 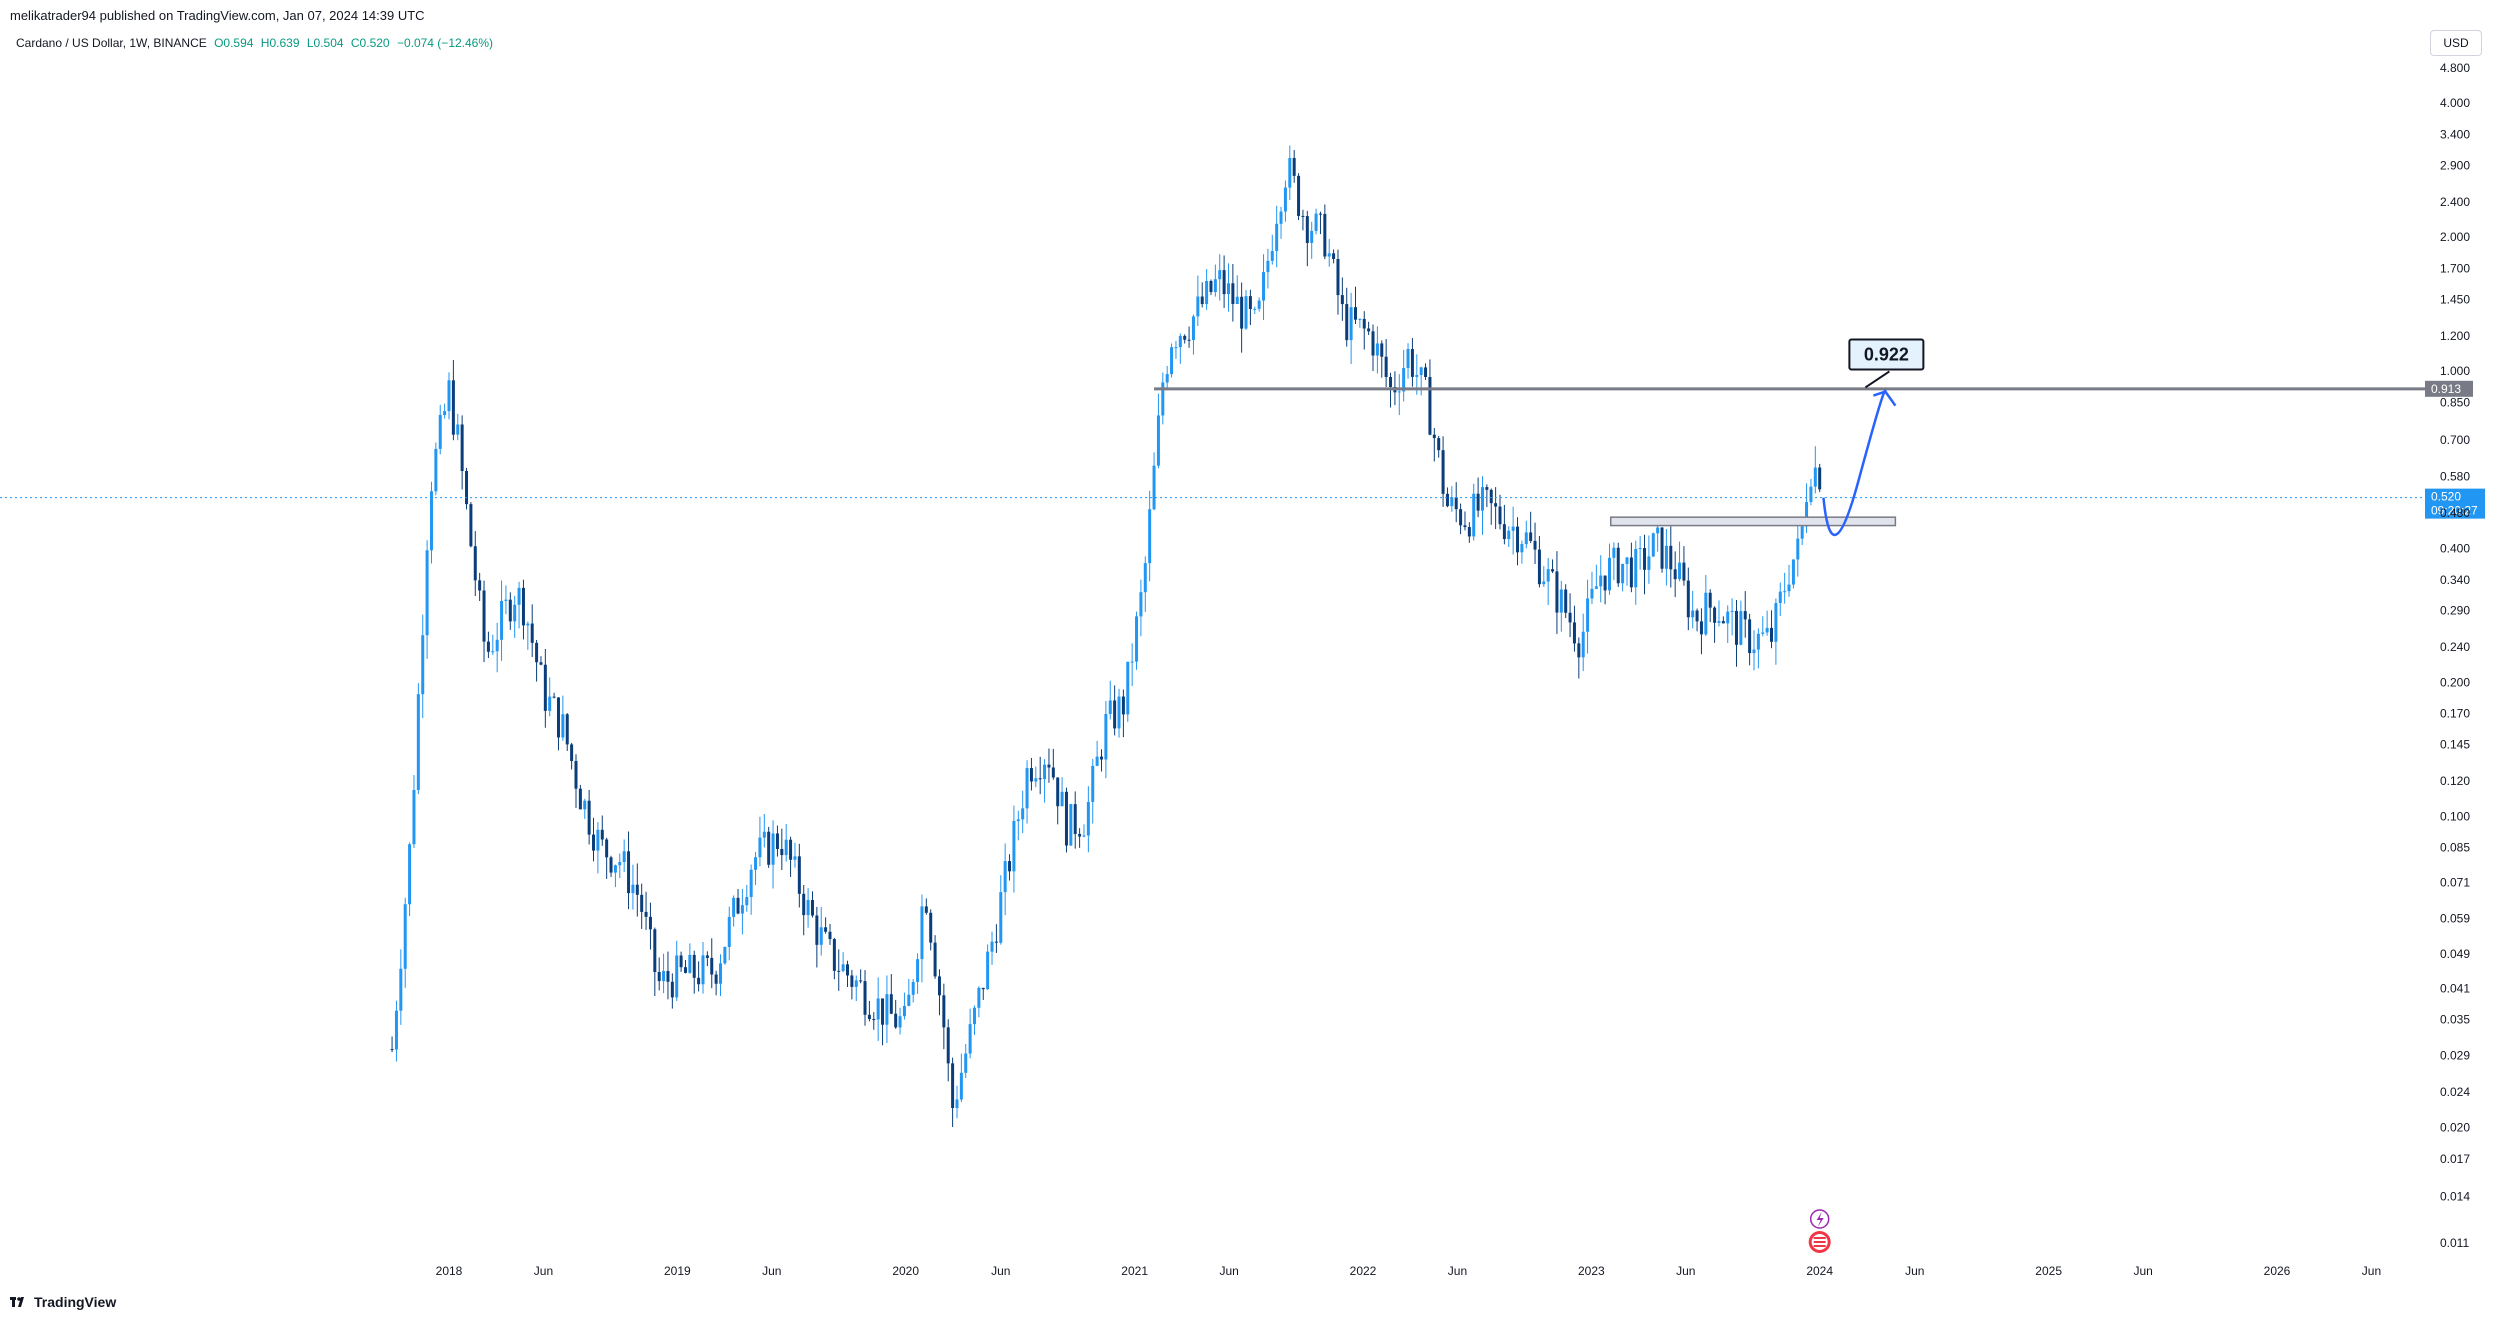 I want to click on price-badge-countdown: 09:20:27, so click(x=2454, y=511).